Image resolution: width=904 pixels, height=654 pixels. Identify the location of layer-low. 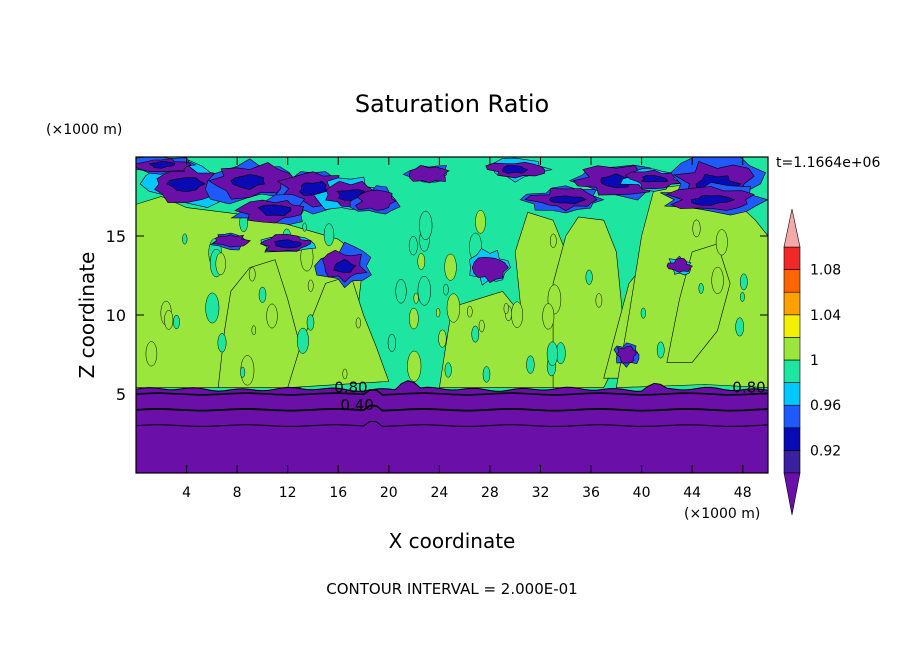
(452, 426).